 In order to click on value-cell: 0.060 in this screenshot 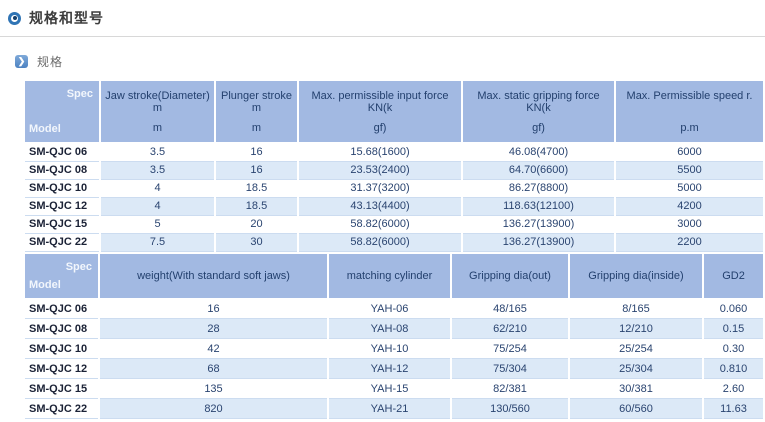, I will do `click(733, 308)`.